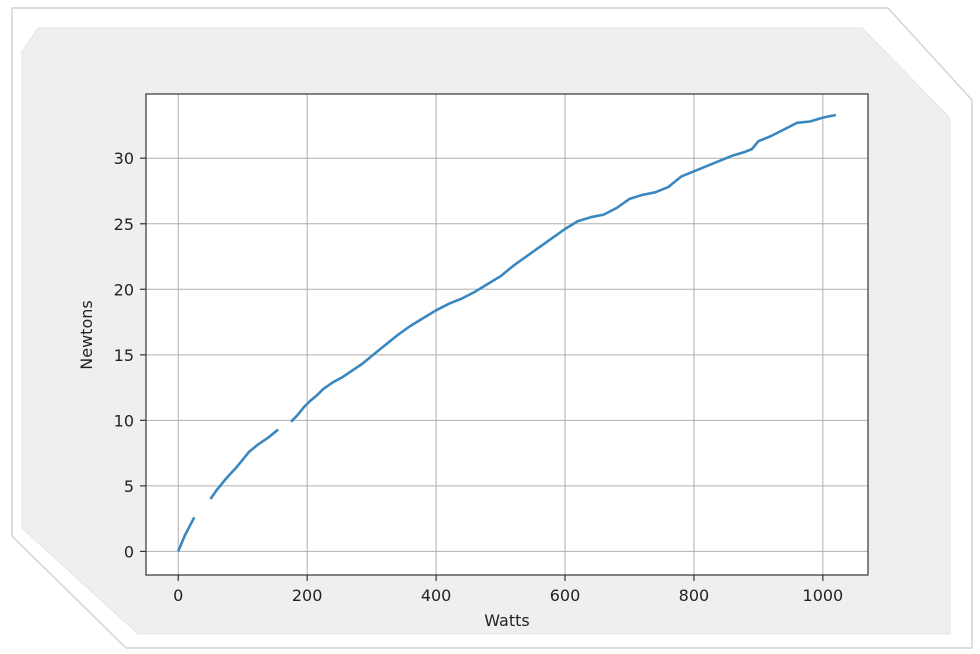 The width and height of the screenshot is (980, 654). What do you see at coordinates (178, 595) in the screenshot?
I see `x-tick-label: 0` at bounding box center [178, 595].